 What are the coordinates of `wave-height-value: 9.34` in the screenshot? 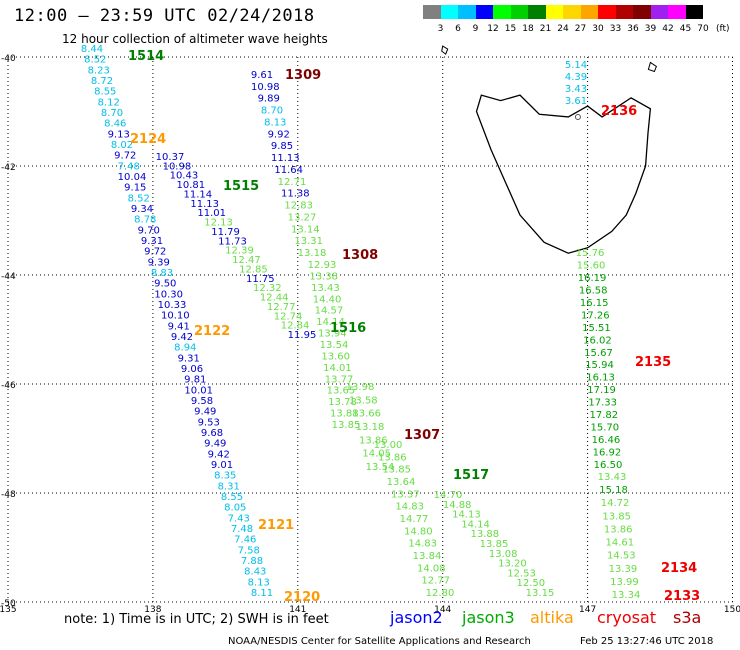 It's located at (142, 209).